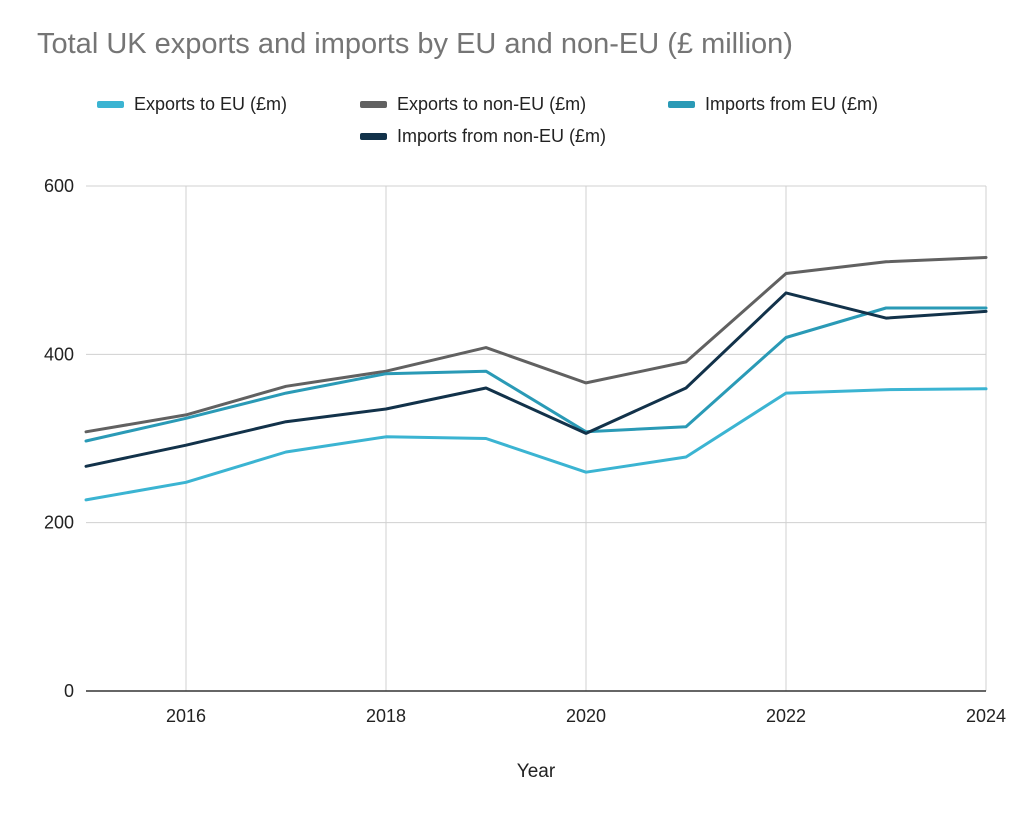 Image resolution: width=1024 pixels, height=816 pixels. I want to click on series-line-imports-from-eu, so click(536, 374).